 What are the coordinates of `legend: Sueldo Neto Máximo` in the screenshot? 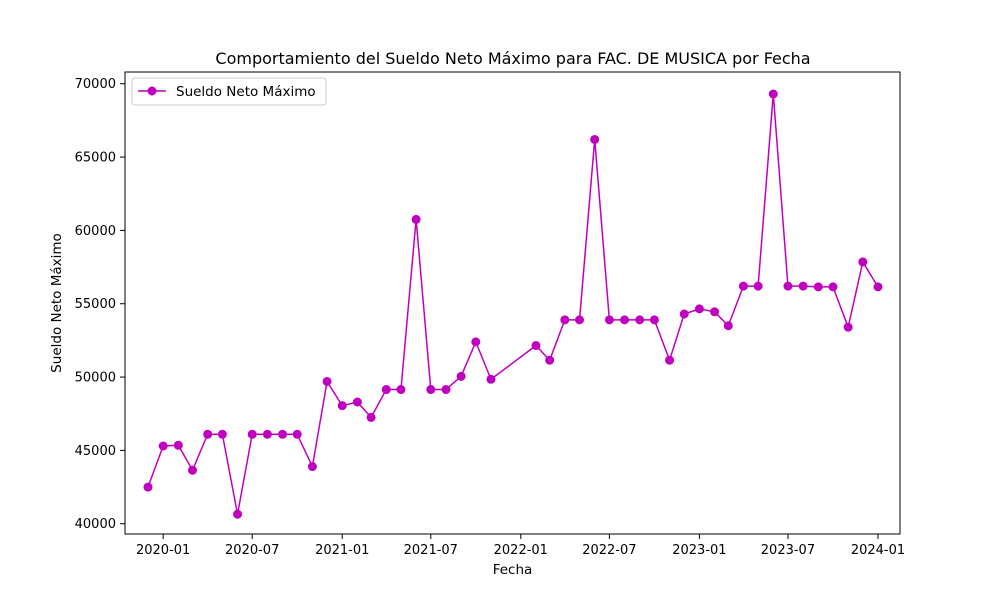 It's located at (229, 91).